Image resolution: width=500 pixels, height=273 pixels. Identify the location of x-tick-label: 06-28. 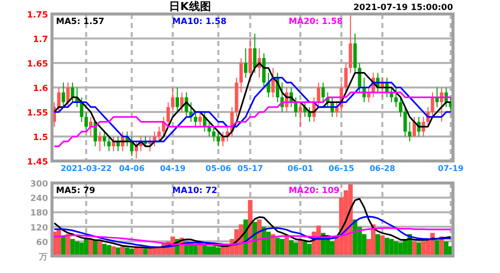
(383, 168).